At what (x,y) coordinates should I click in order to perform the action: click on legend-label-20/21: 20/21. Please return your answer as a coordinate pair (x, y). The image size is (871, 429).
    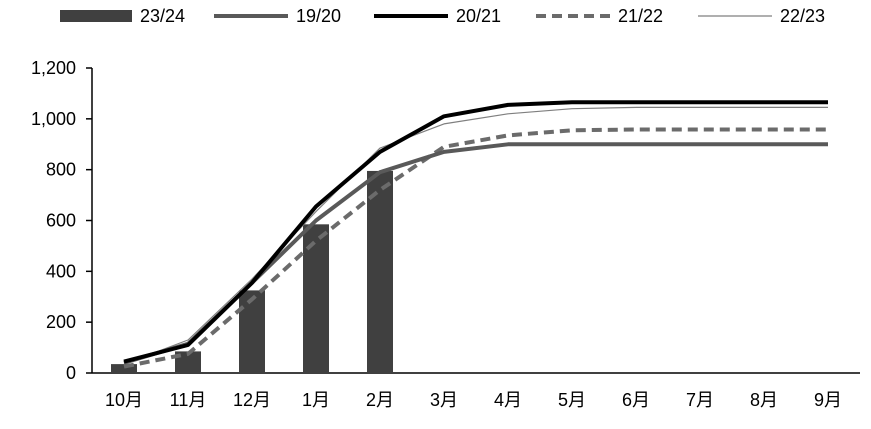
    Looking at the image, I should click on (478, 16).